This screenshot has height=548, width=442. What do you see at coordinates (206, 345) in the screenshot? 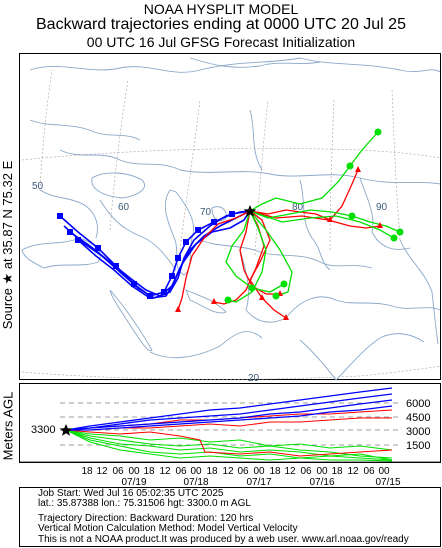
I see `arabian-coast` at bounding box center [206, 345].